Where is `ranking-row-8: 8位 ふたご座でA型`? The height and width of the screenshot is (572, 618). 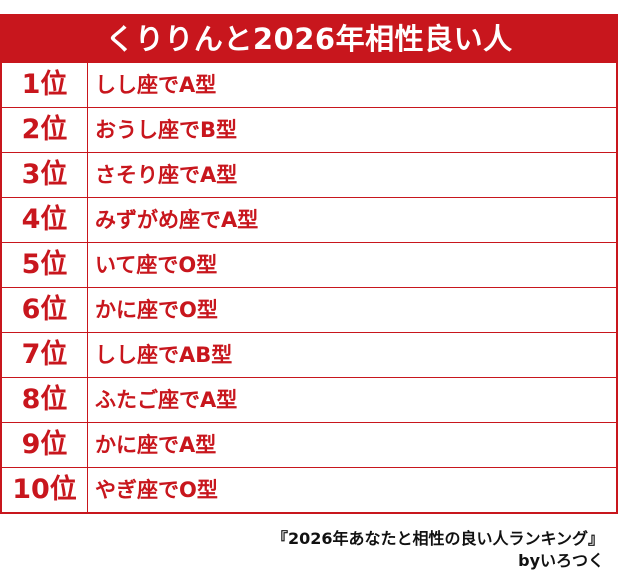 ranking-row-8: 8位 ふたご座でA型 is located at coordinates (309, 399).